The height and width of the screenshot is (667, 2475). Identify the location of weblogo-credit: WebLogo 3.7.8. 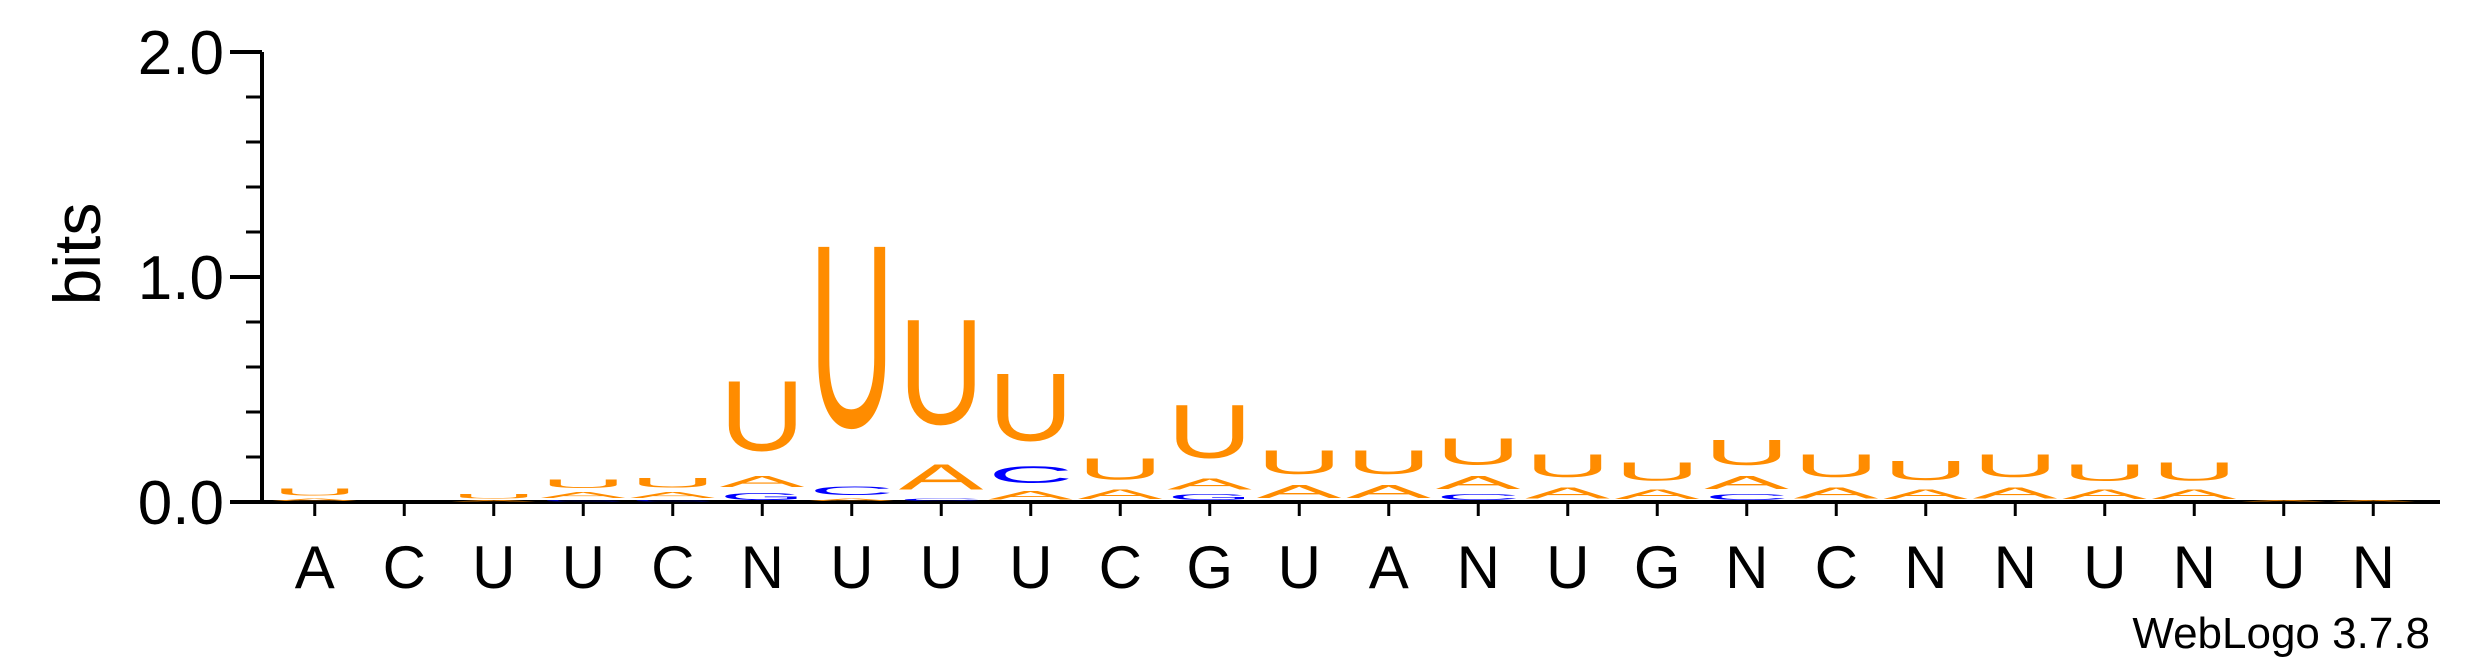
(2281, 633).